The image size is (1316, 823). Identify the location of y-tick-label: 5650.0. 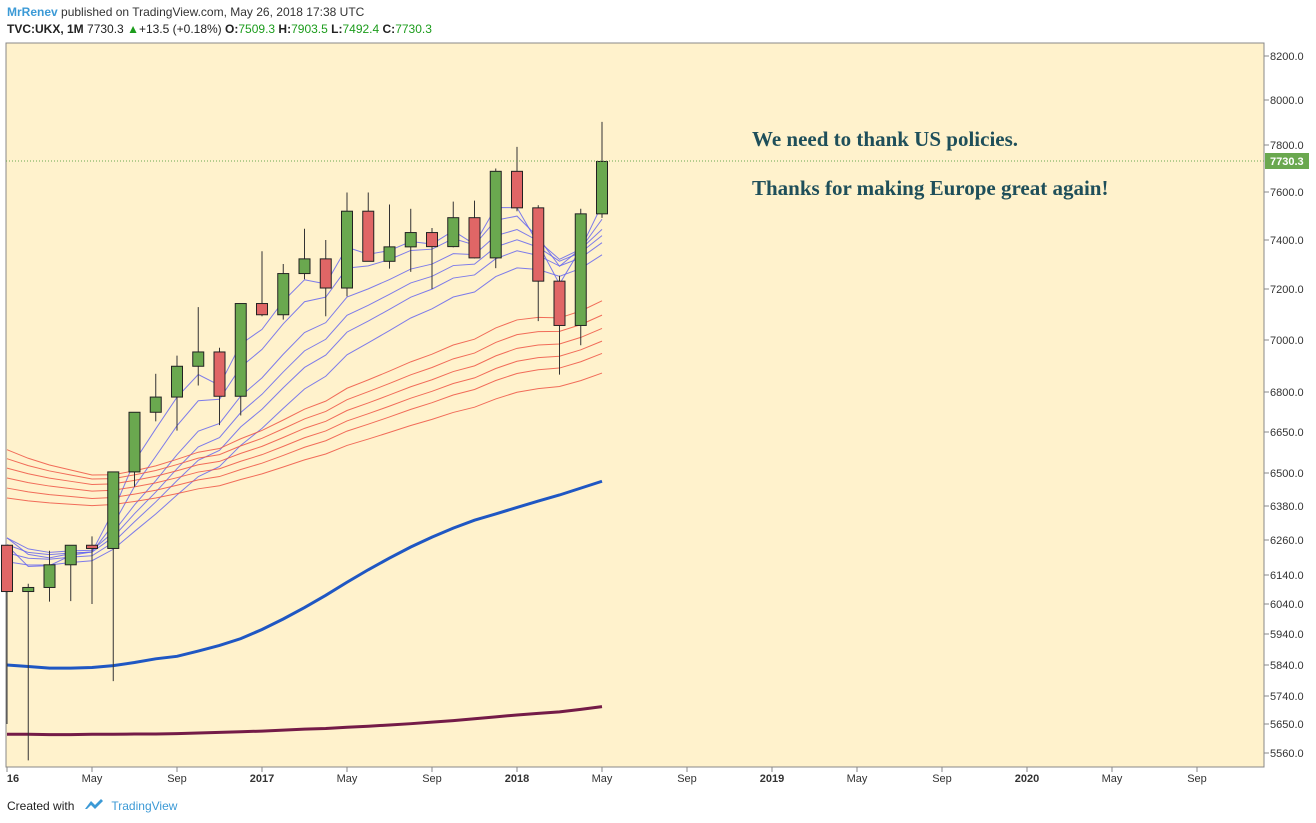
(1287, 725).